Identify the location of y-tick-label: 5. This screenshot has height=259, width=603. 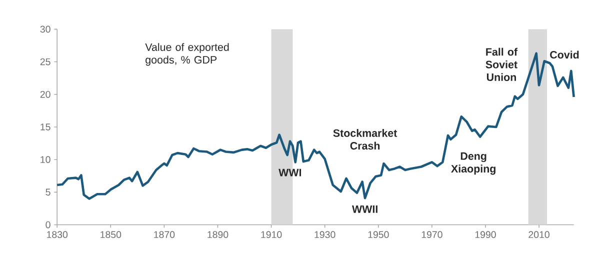
(48, 192).